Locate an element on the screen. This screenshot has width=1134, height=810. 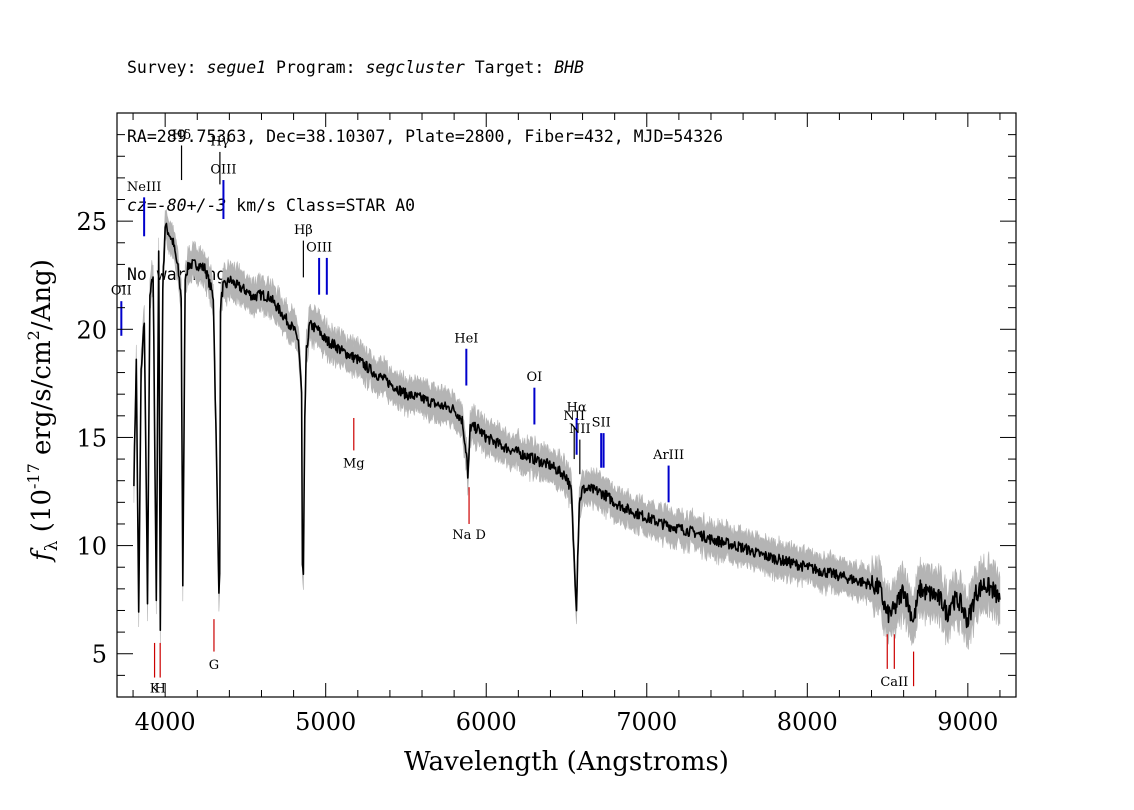
marker-label-20: Na D is located at coordinates (469, 535).